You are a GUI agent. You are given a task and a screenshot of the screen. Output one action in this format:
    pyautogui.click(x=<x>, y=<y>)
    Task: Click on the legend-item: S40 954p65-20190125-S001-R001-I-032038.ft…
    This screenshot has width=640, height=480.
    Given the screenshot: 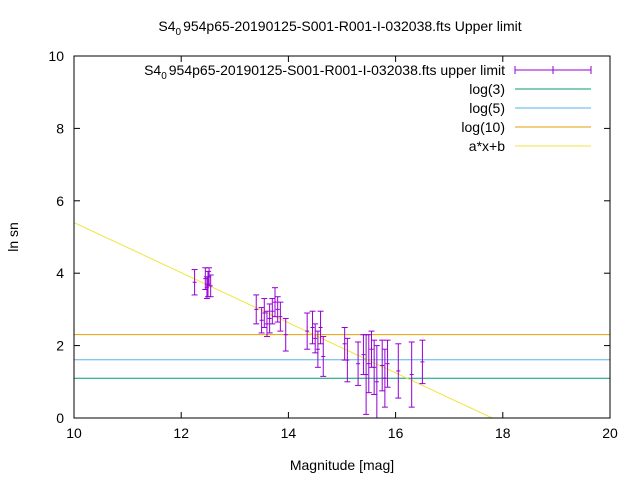 What is the action you would take?
    pyautogui.click(x=368, y=72)
    